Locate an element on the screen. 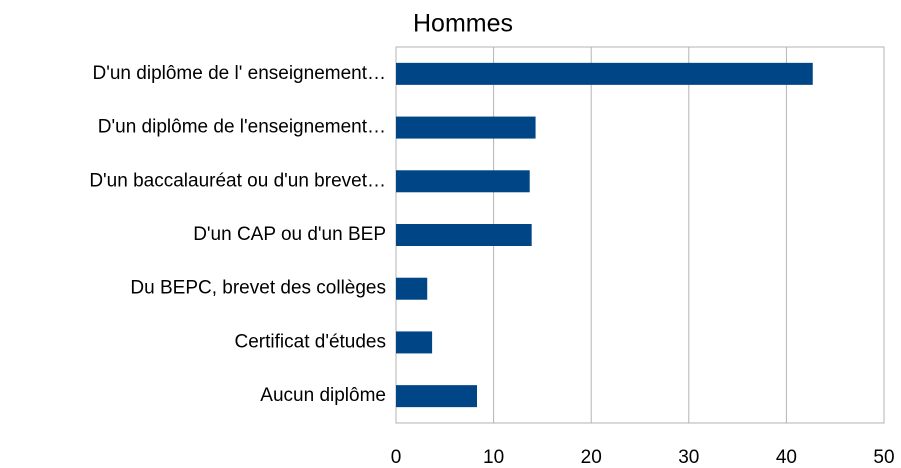 Image resolution: width=901 pixels, height=468 pixels. x-tick-label: 10 is located at coordinates (493, 457).